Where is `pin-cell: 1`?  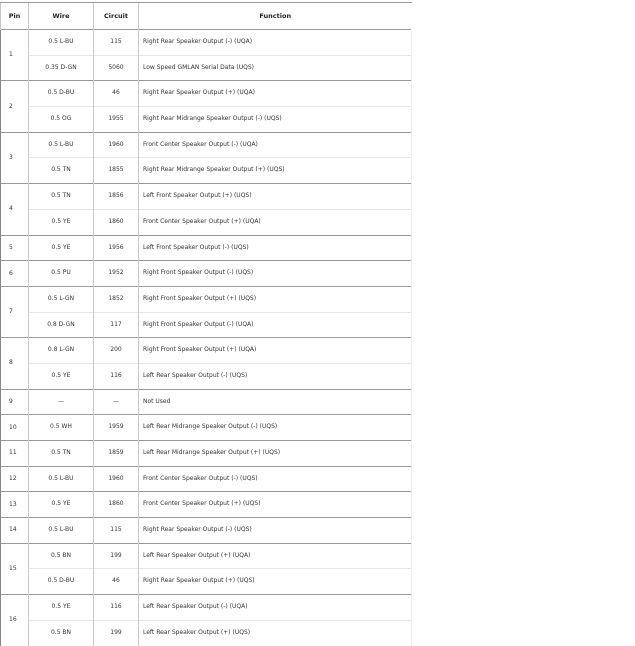
pin-cell: 1 is located at coordinates (14, 54).